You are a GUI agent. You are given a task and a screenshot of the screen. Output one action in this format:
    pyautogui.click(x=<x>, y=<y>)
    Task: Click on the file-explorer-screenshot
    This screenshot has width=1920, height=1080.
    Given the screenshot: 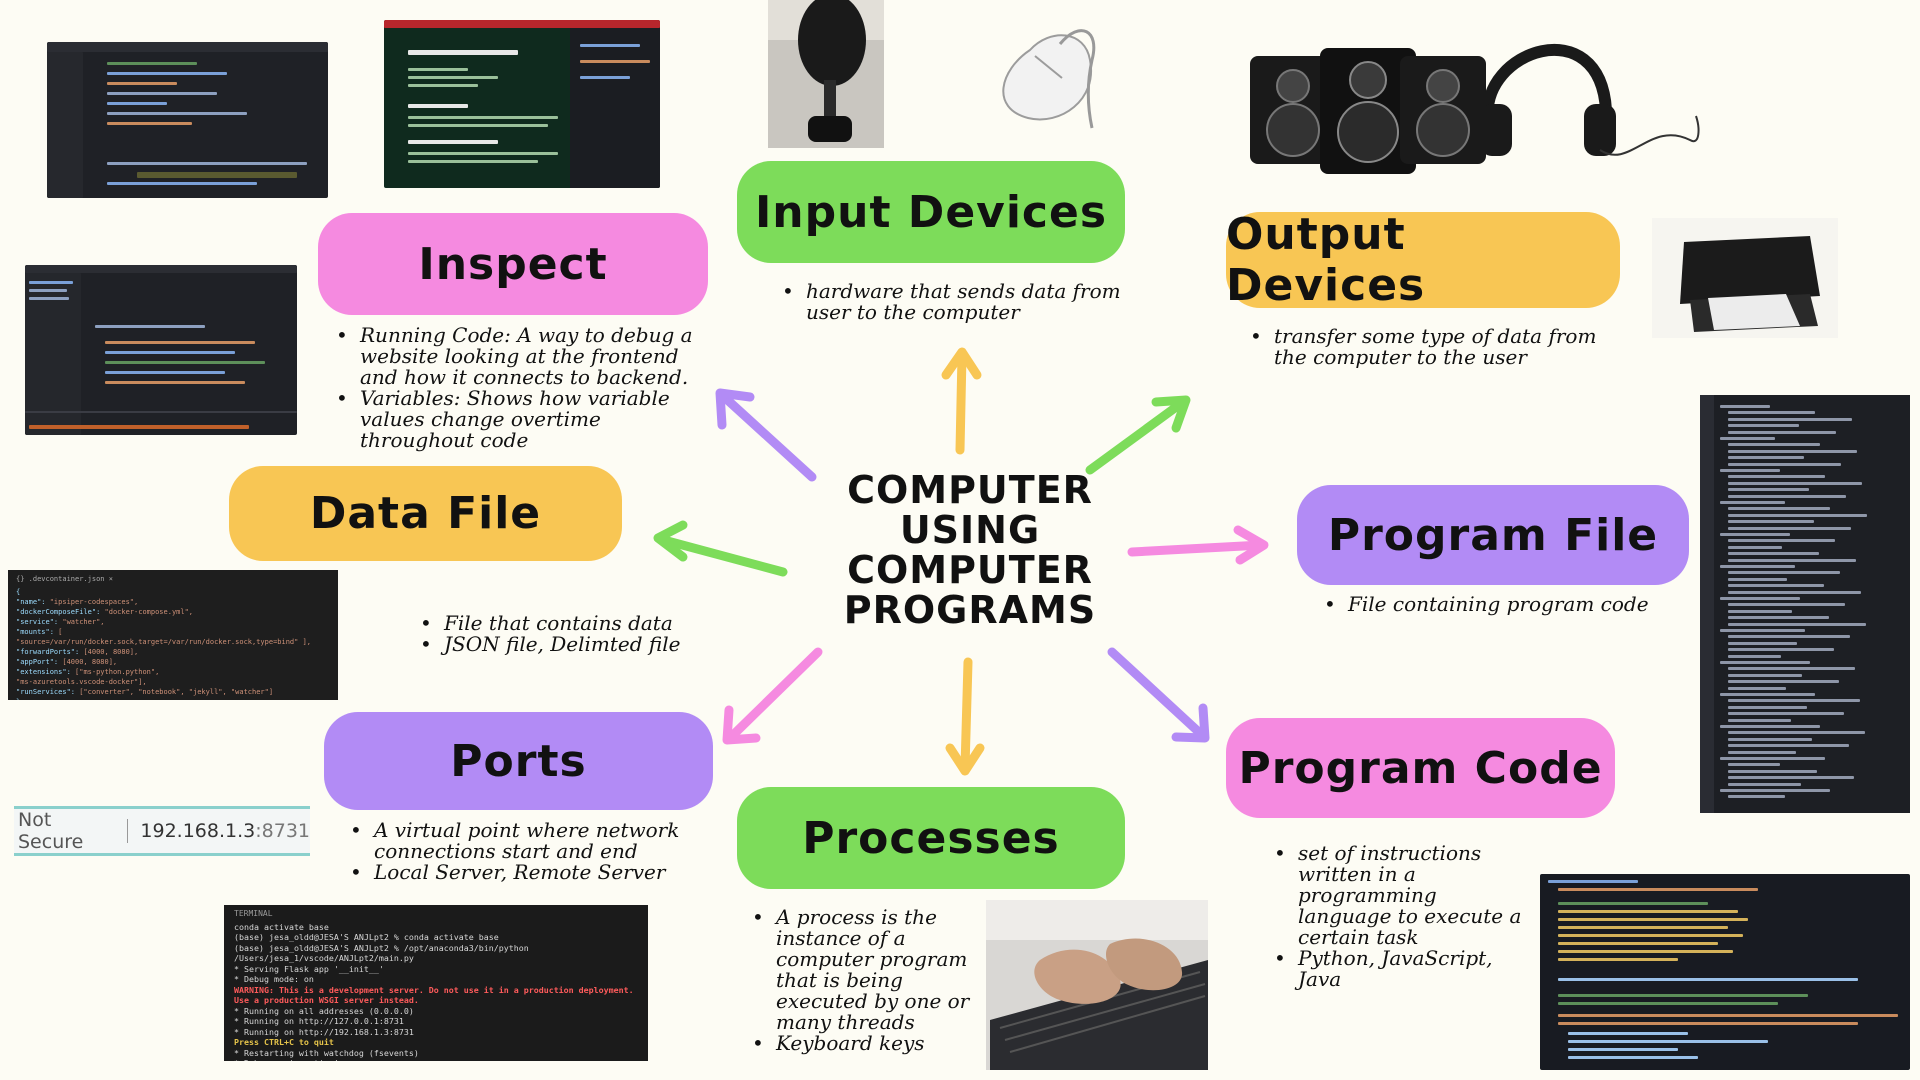 What is the action you would take?
    pyautogui.click(x=1805, y=604)
    